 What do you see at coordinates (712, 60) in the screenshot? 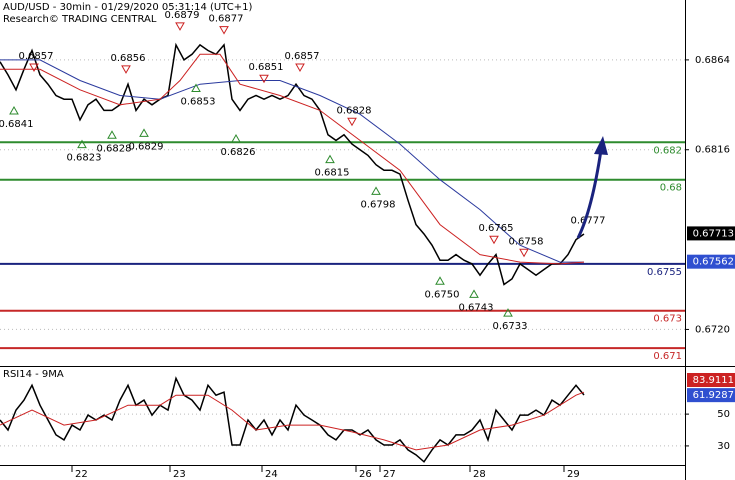
I see `y-tick-label: 0.6864` at bounding box center [712, 60].